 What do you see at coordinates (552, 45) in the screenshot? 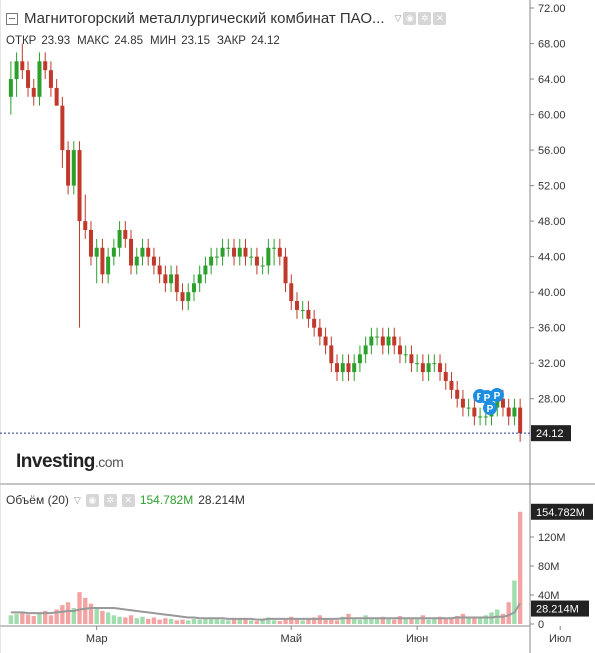
I see `price-tick-label: 68.00` at bounding box center [552, 45].